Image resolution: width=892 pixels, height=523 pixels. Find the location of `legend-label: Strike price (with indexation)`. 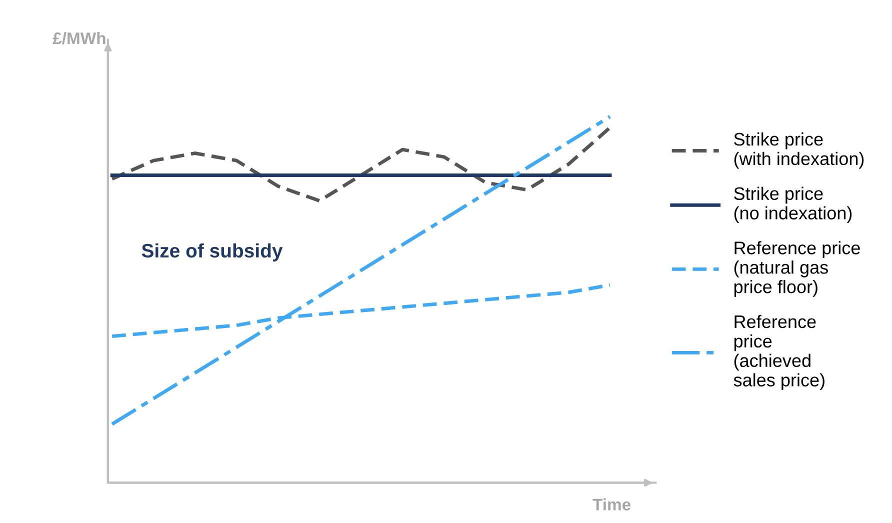

legend-label: Strike price (with indexation) is located at coordinates (799, 150).